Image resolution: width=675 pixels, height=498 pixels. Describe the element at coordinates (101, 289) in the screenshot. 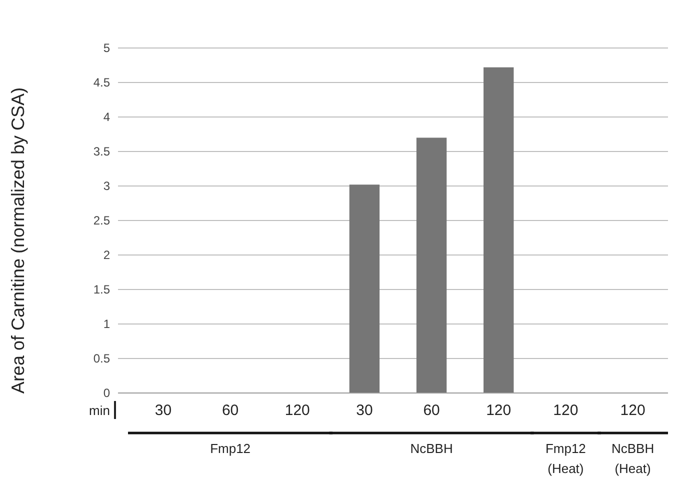

I see `y-tick-label: 1.5` at that location.